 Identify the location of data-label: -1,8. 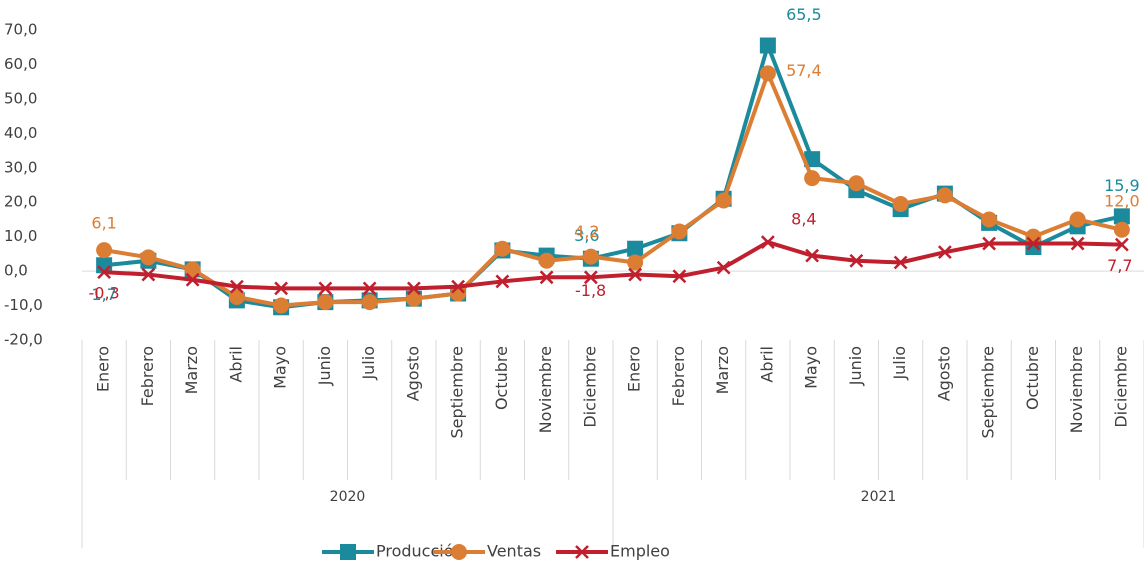
(590, 290).